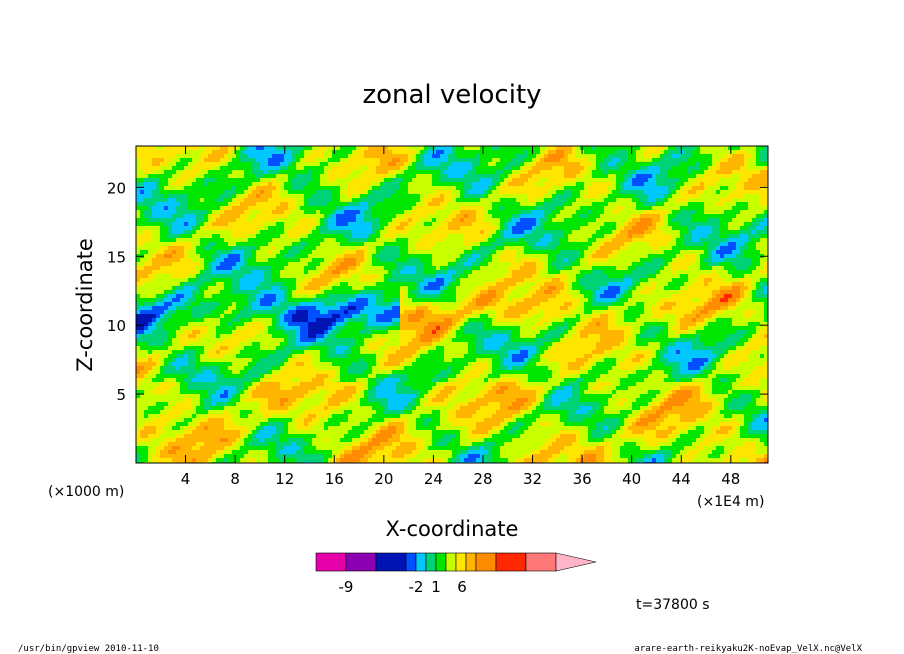 The width and height of the screenshot is (904, 654). What do you see at coordinates (730, 502) in the screenshot?
I see `x-unit-right: (×1E4 m)` at bounding box center [730, 502].